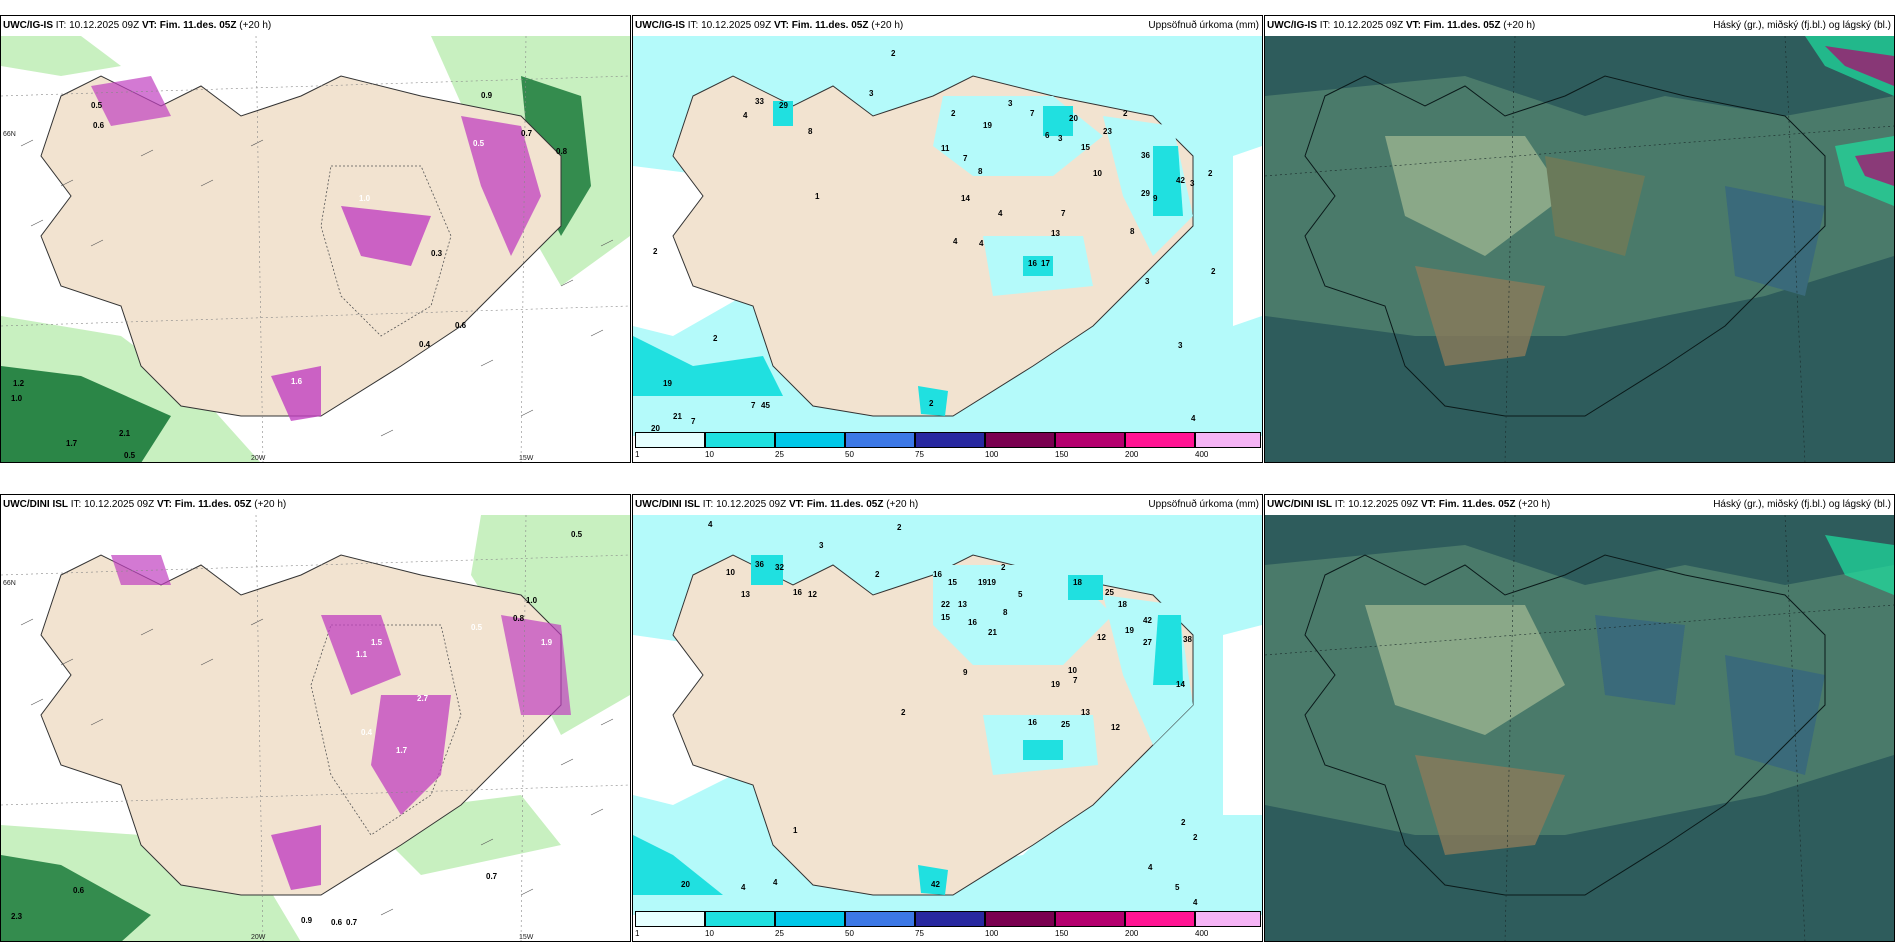  I want to click on svg-text: 18, so click(1077, 582).